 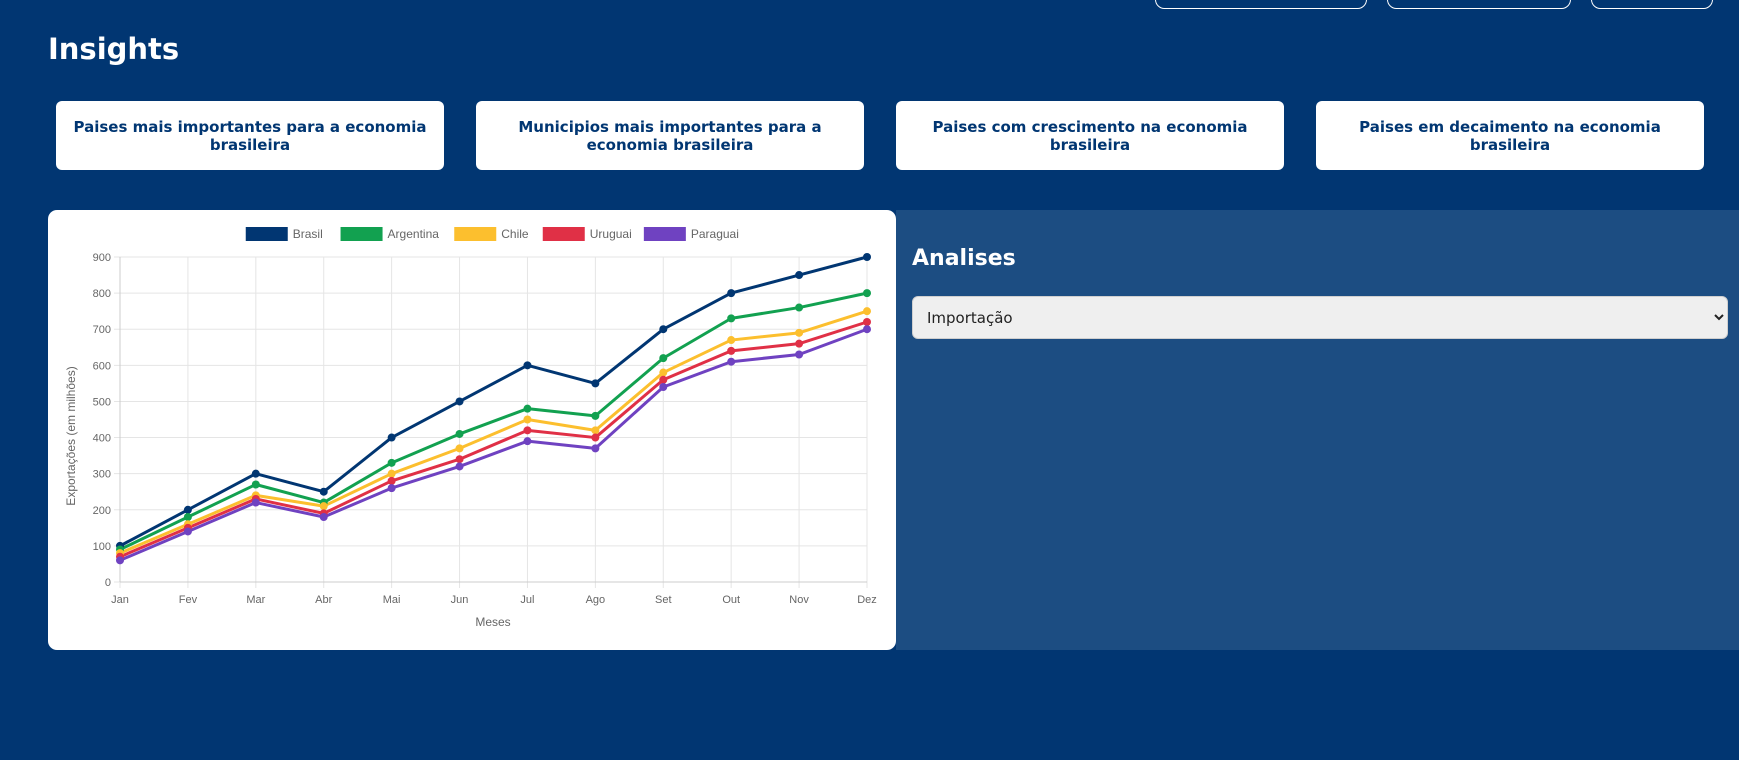 I want to click on legend-label: Argentina, so click(x=414, y=234).